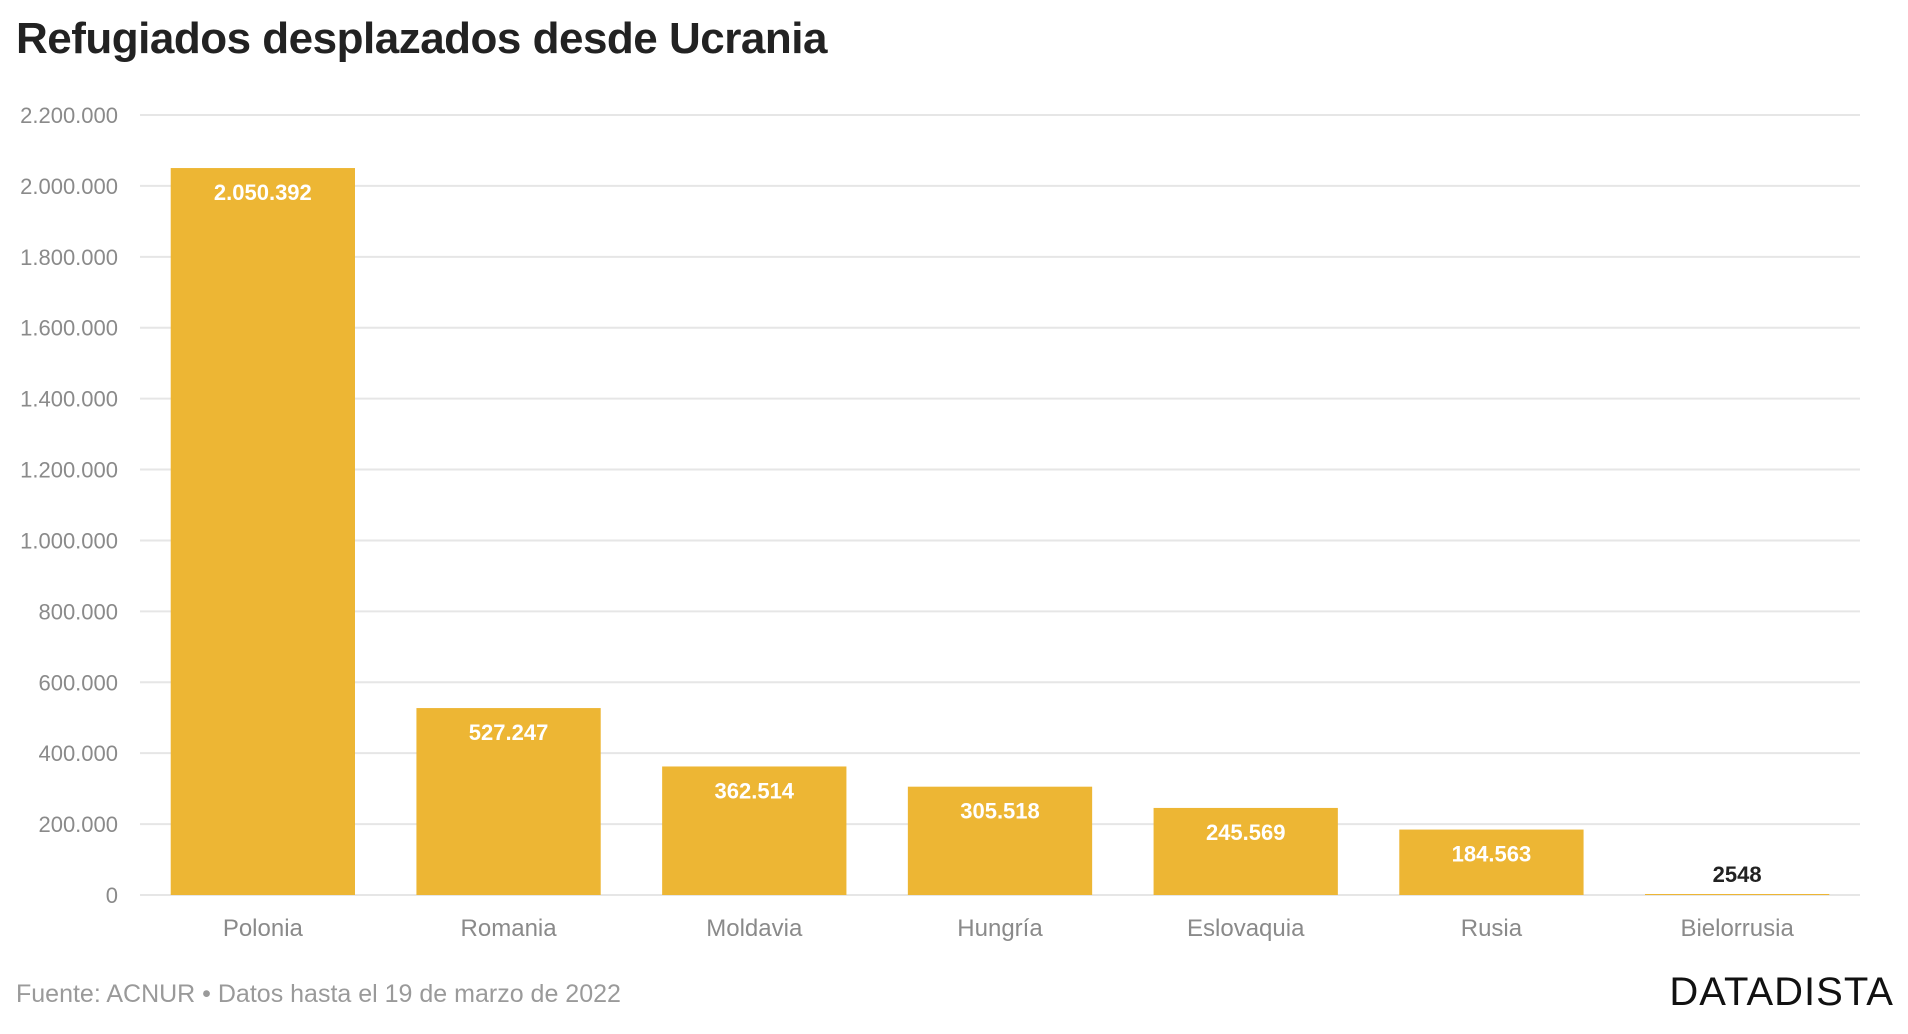  I want to click on x-tick-label: Bielorrusia, so click(1737, 928).